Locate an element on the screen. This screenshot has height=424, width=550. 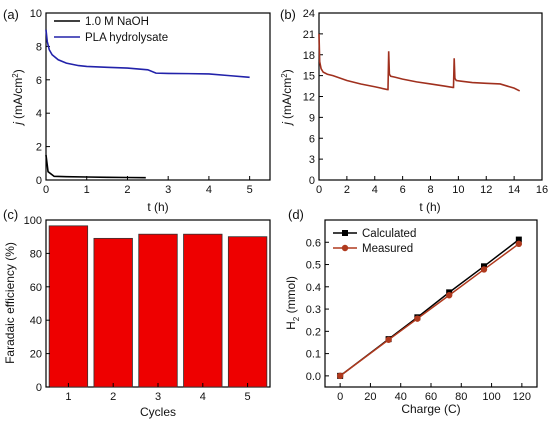
panel-b-x-ticks: 0 2 4 6 8 10 12 14 16 is located at coordinates (432, 186).